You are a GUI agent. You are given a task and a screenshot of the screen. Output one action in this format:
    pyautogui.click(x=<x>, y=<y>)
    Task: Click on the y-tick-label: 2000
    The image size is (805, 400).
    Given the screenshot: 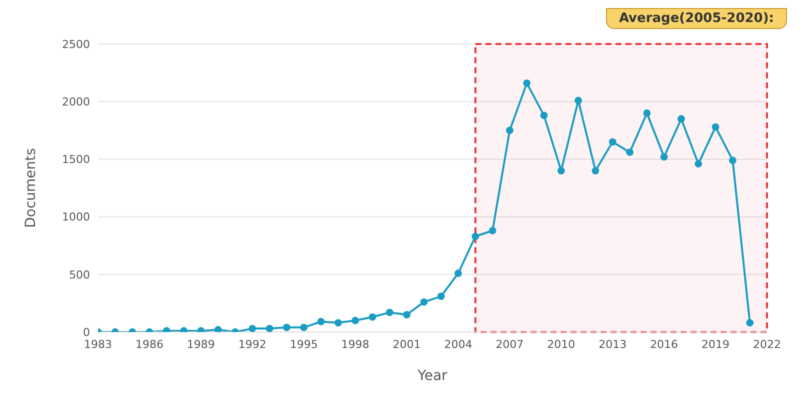 What is the action you would take?
    pyautogui.click(x=76, y=102)
    